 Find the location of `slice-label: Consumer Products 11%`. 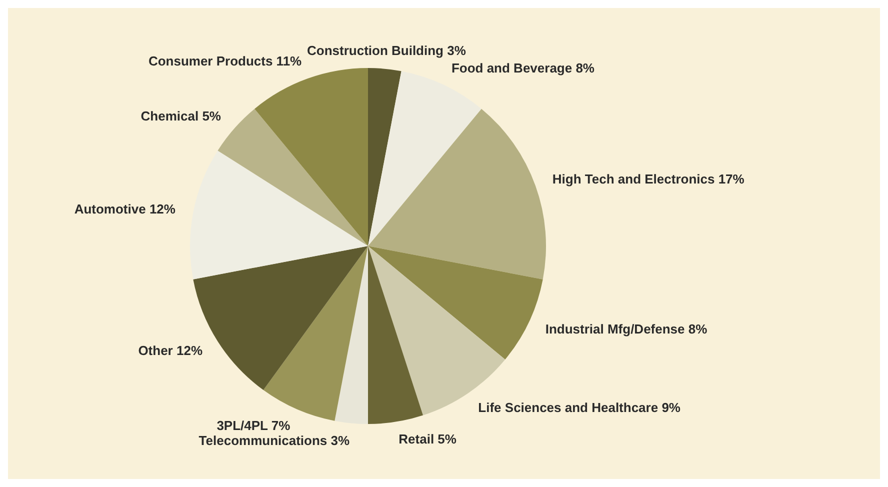

slice-label: Consumer Products 11% is located at coordinates (225, 61).